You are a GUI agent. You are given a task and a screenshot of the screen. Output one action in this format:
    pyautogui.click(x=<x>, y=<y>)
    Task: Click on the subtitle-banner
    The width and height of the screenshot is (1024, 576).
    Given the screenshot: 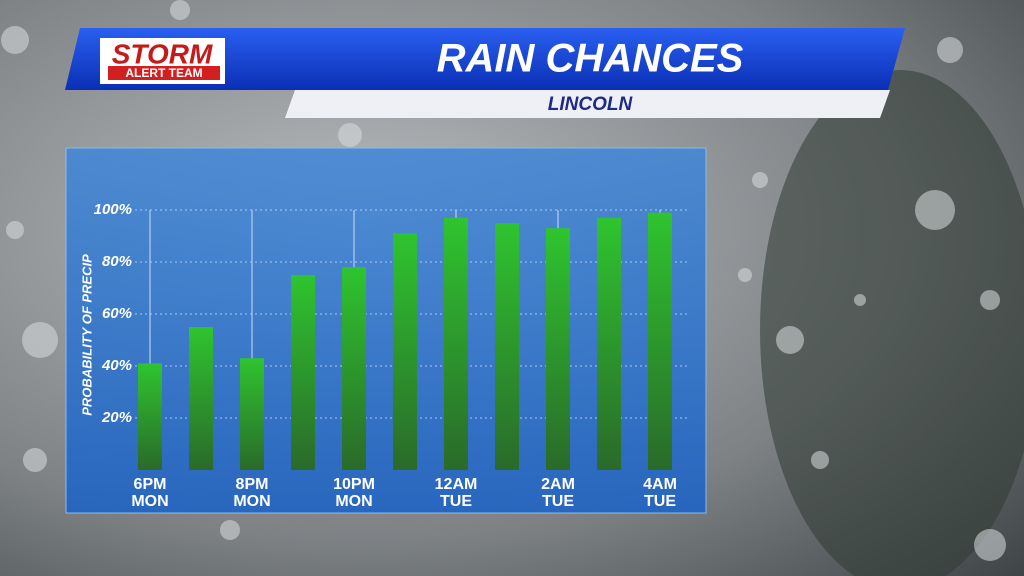 What is the action you would take?
    pyautogui.click(x=587, y=104)
    